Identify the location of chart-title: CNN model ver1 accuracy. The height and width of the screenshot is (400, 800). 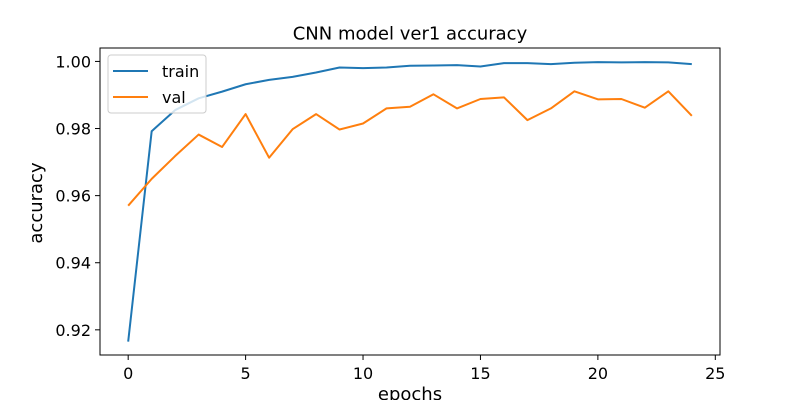
(410, 34).